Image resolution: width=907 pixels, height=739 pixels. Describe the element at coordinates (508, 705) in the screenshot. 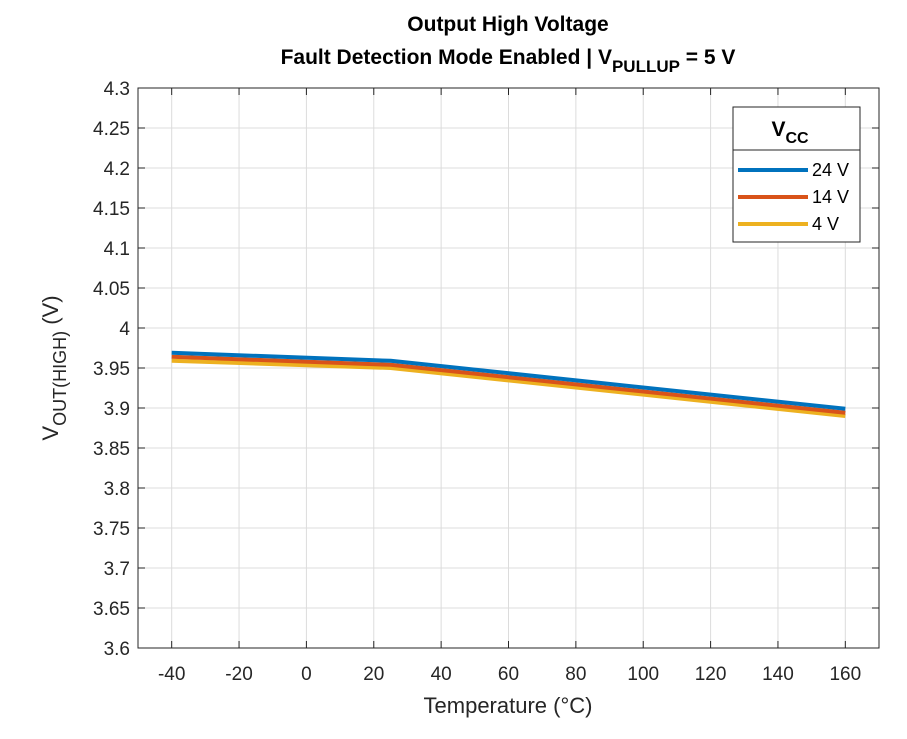

I see `x-axis-label: Temperature (°C)` at that location.